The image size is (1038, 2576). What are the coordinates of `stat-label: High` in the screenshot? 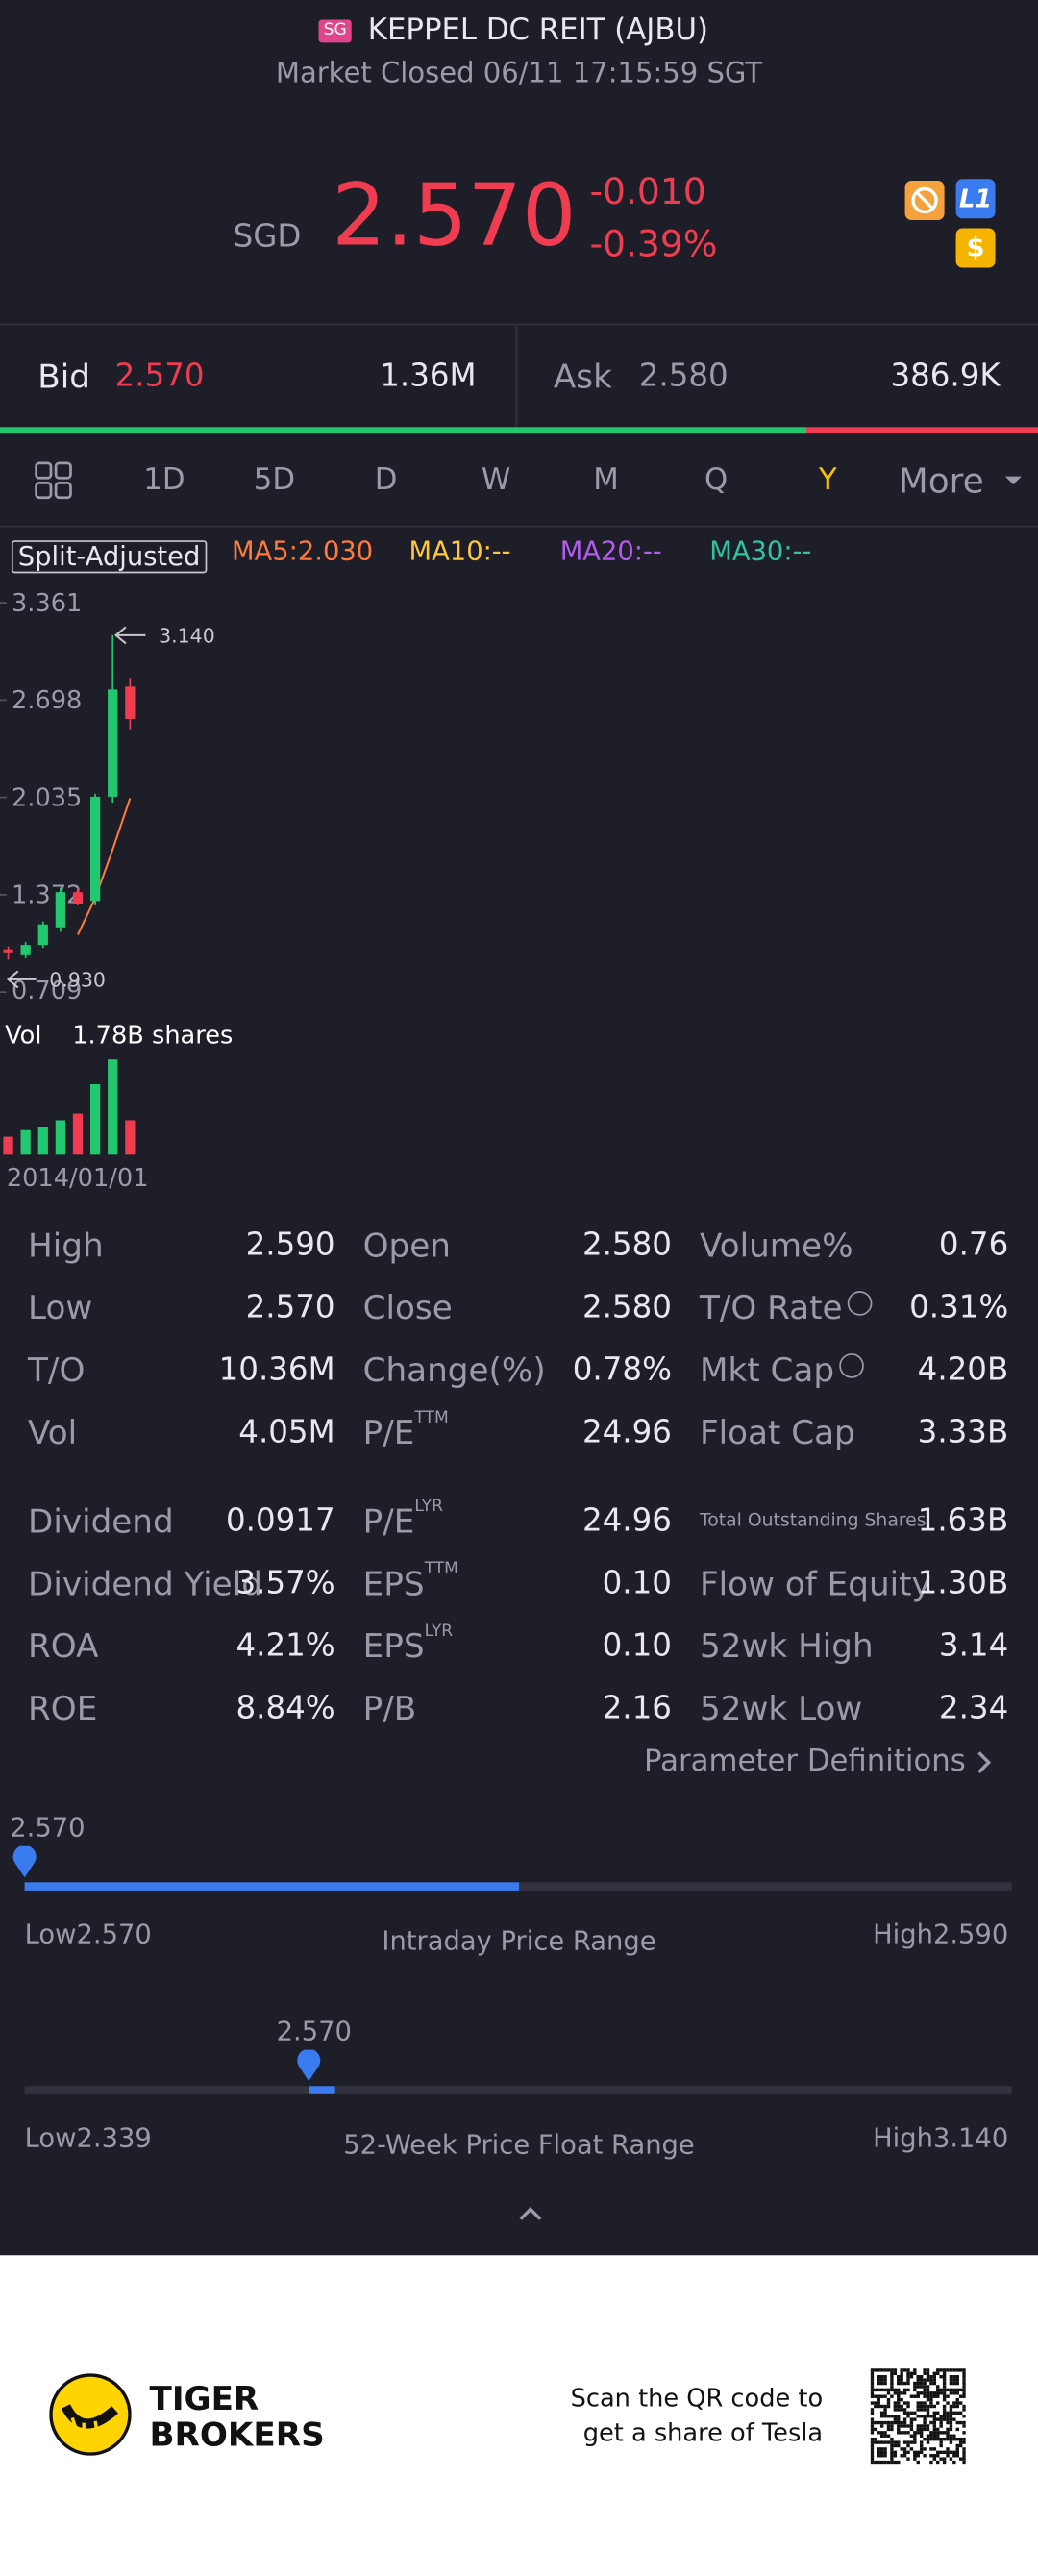 It's located at (66, 1244).